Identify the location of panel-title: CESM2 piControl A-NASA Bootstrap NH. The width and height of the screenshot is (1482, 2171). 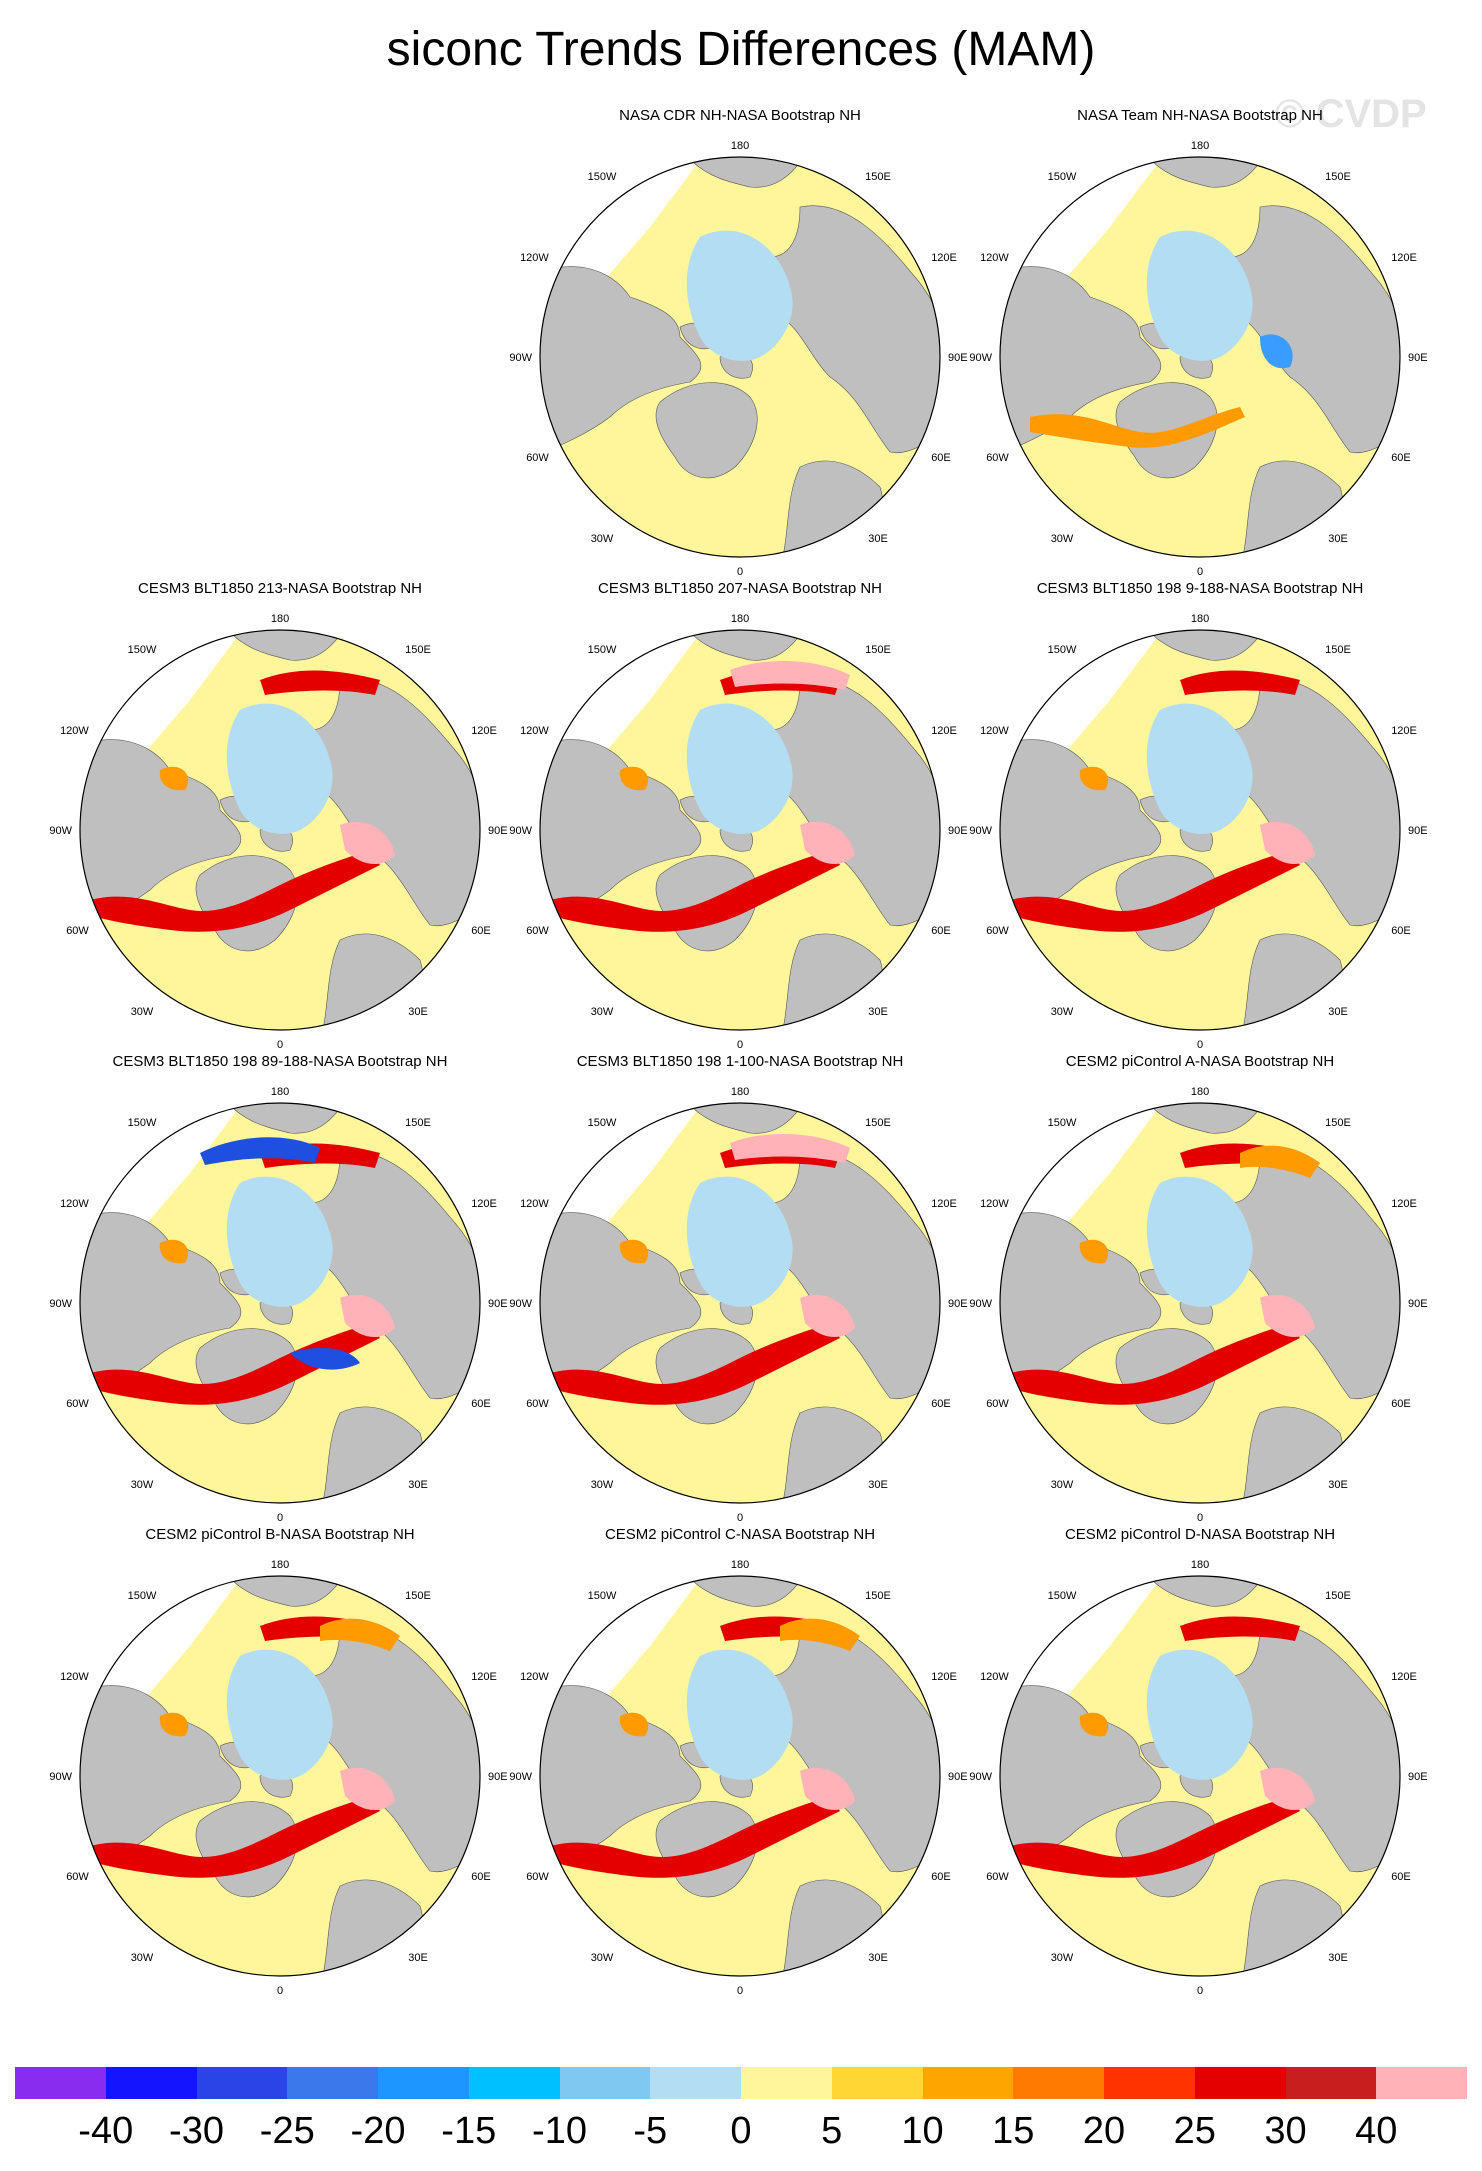
(1200, 1061).